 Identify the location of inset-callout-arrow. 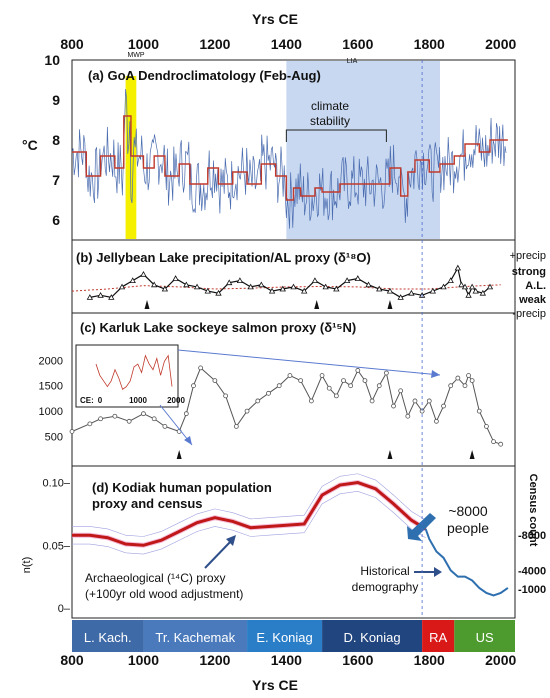
(309, 362).